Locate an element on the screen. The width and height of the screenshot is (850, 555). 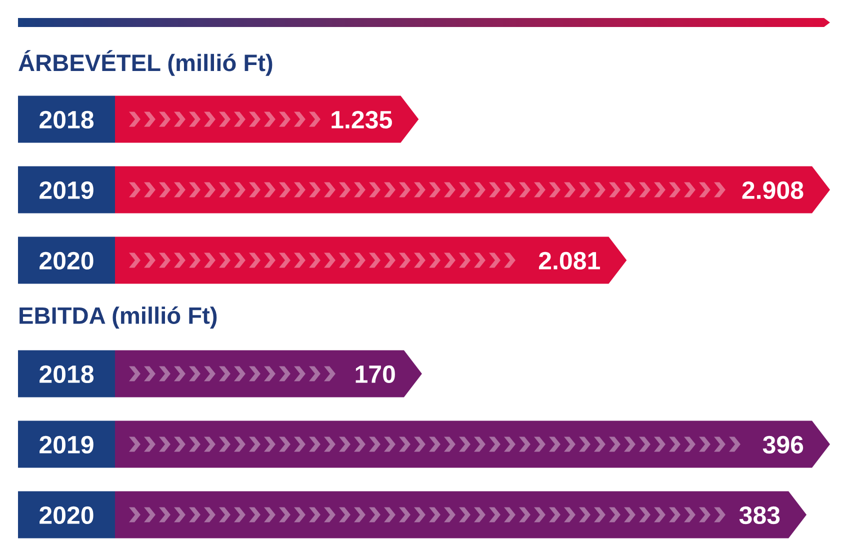
data-label: 1.235 is located at coordinates (362, 119).